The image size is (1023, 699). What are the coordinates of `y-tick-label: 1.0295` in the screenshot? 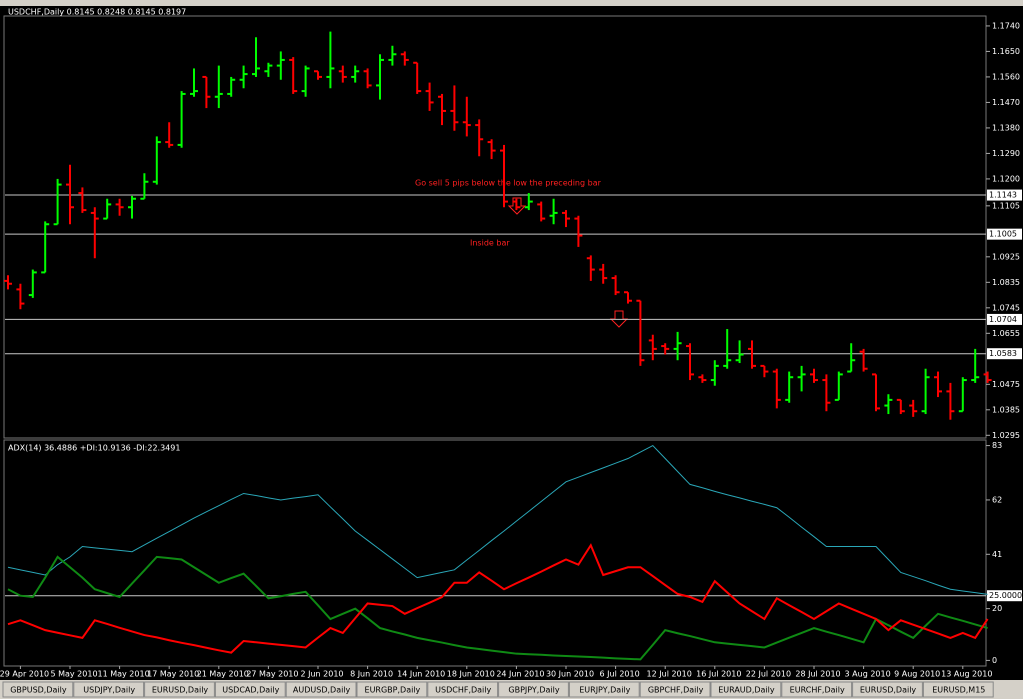 It's located at (1006, 435).